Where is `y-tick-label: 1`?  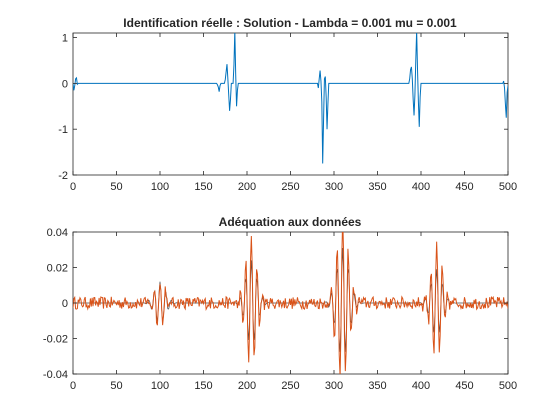
y-tick-label: 1 is located at coordinates (65, 39).